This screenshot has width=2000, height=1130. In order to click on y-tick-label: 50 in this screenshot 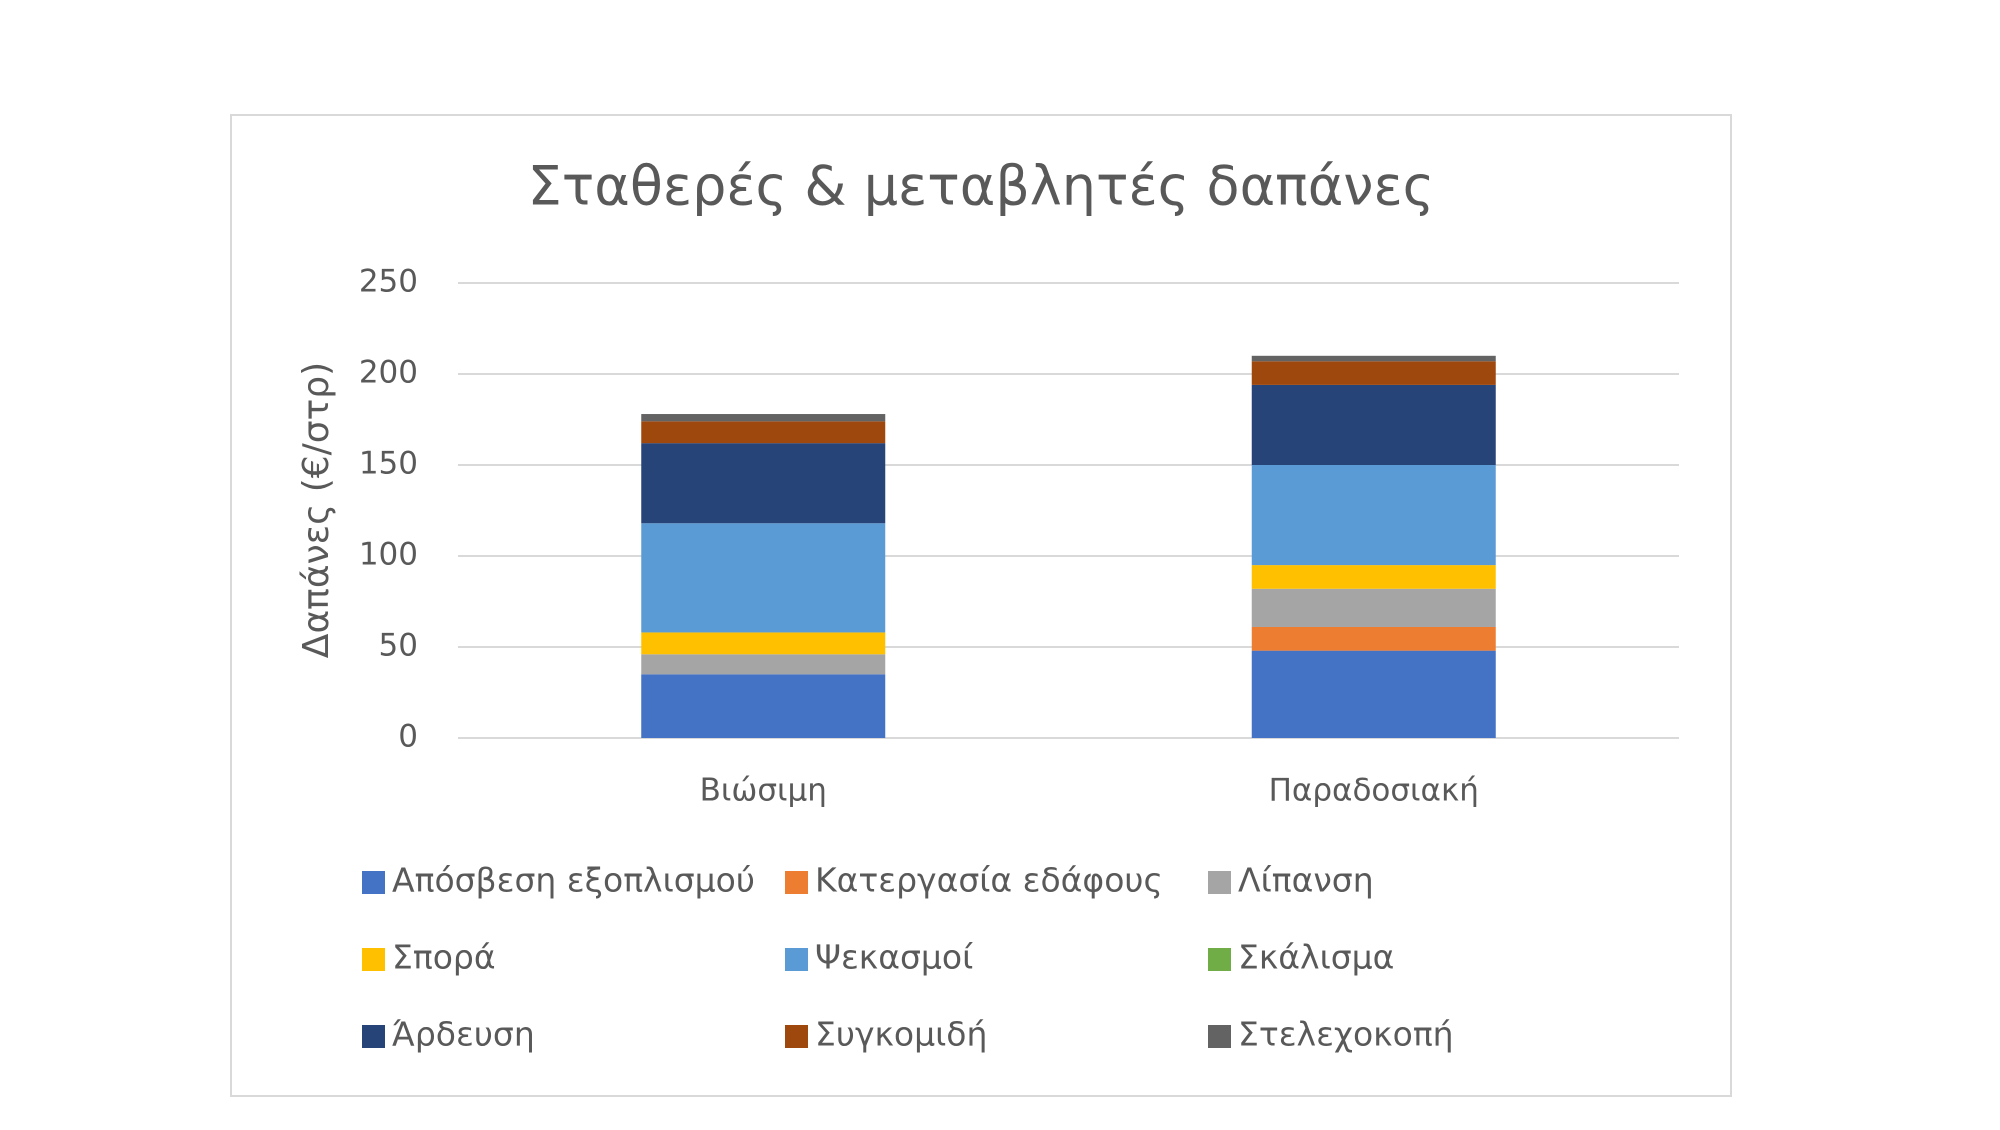, I will do `click(398, 646)`.